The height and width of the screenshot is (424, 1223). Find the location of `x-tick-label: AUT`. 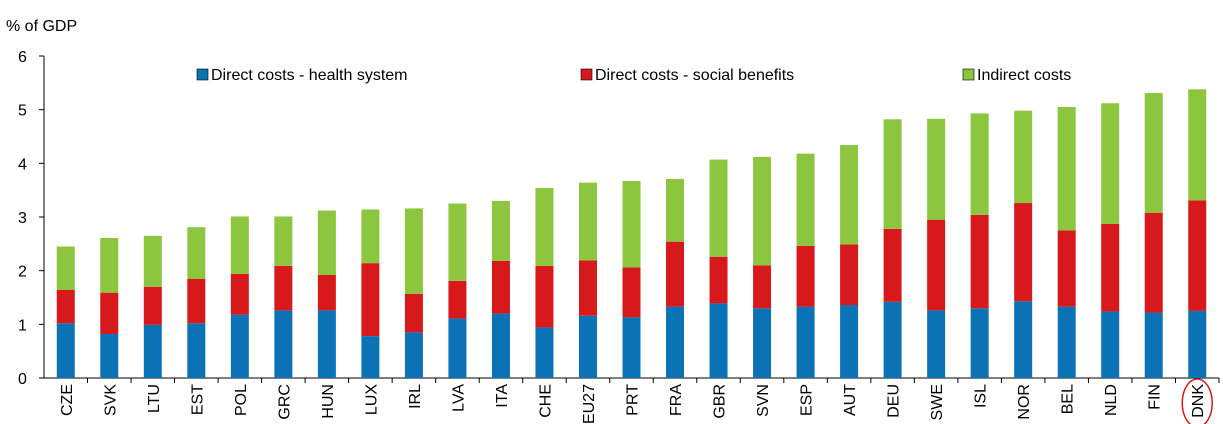

x-tick-label: AUT is located at coordinates (850, 400).